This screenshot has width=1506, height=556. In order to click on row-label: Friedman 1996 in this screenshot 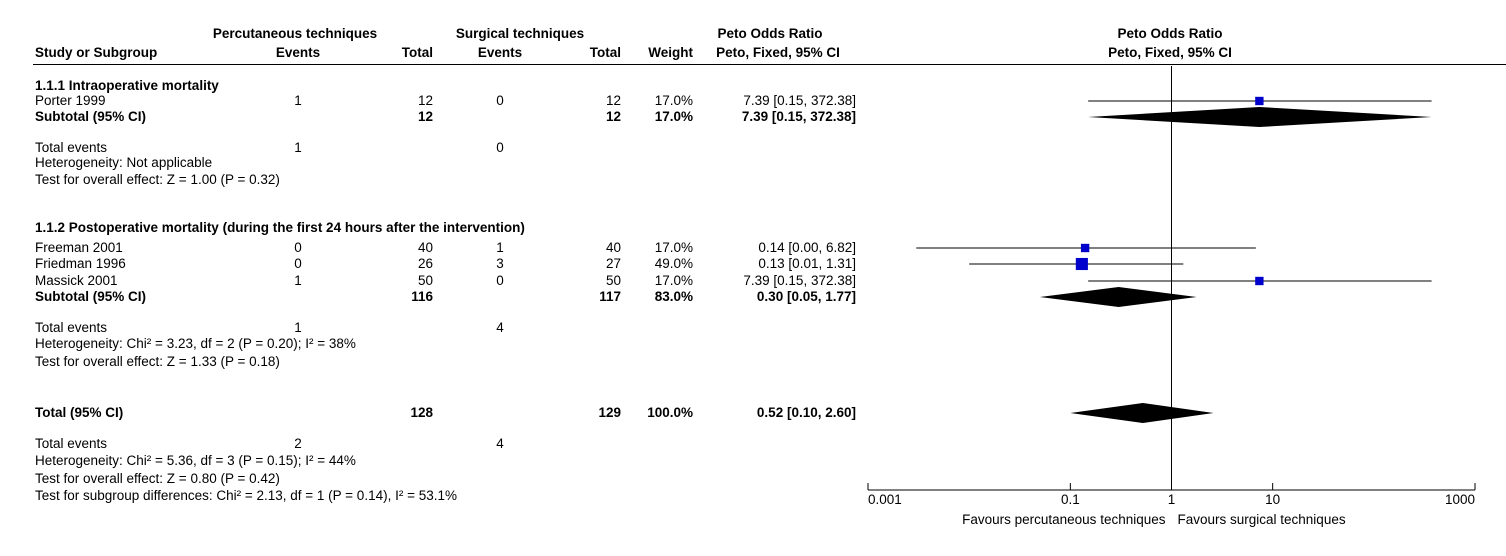, I will do `click(80, 263)`.